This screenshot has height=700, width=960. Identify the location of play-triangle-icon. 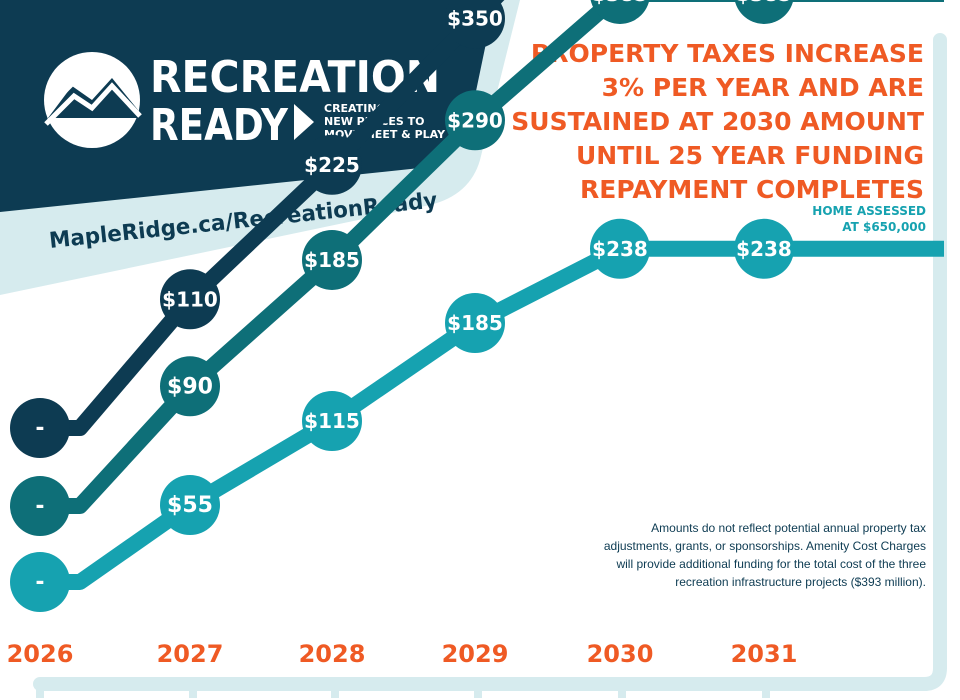
(304, 122).